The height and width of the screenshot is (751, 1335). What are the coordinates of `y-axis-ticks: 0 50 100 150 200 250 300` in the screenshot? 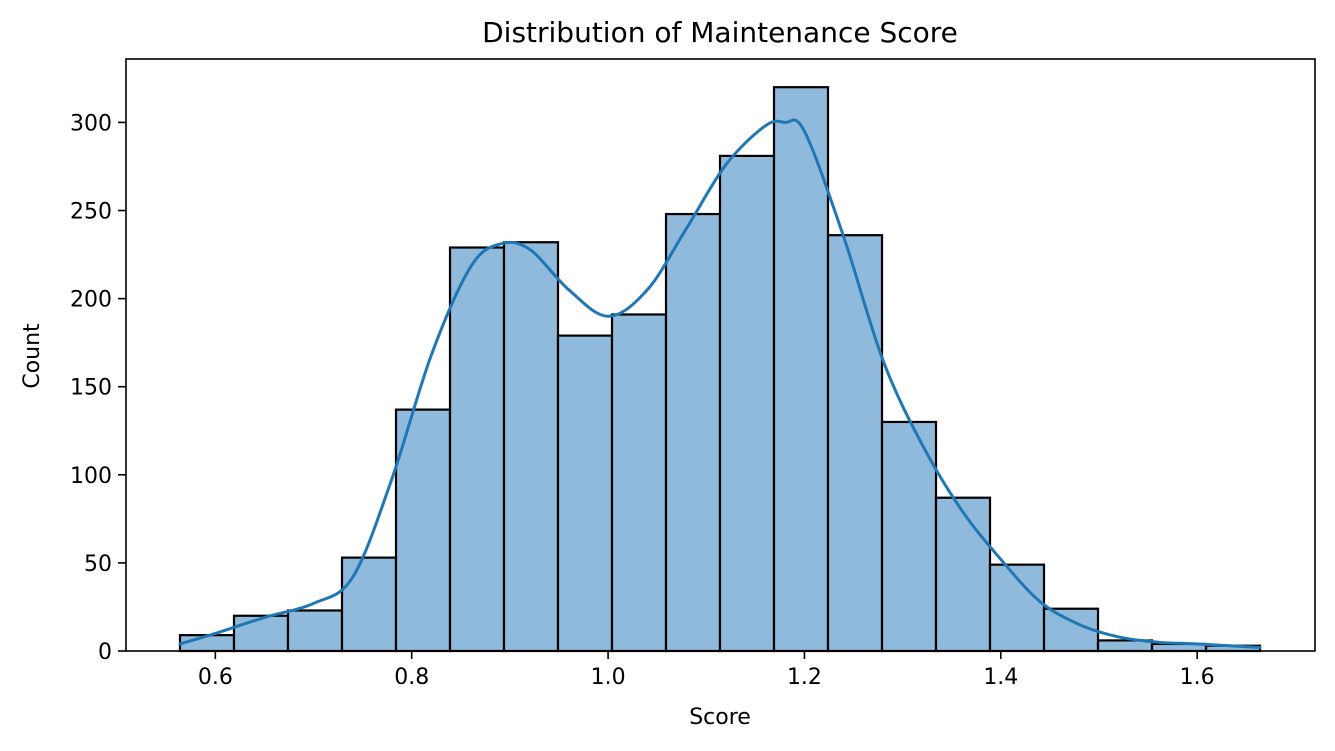 It's located at (98, 388).